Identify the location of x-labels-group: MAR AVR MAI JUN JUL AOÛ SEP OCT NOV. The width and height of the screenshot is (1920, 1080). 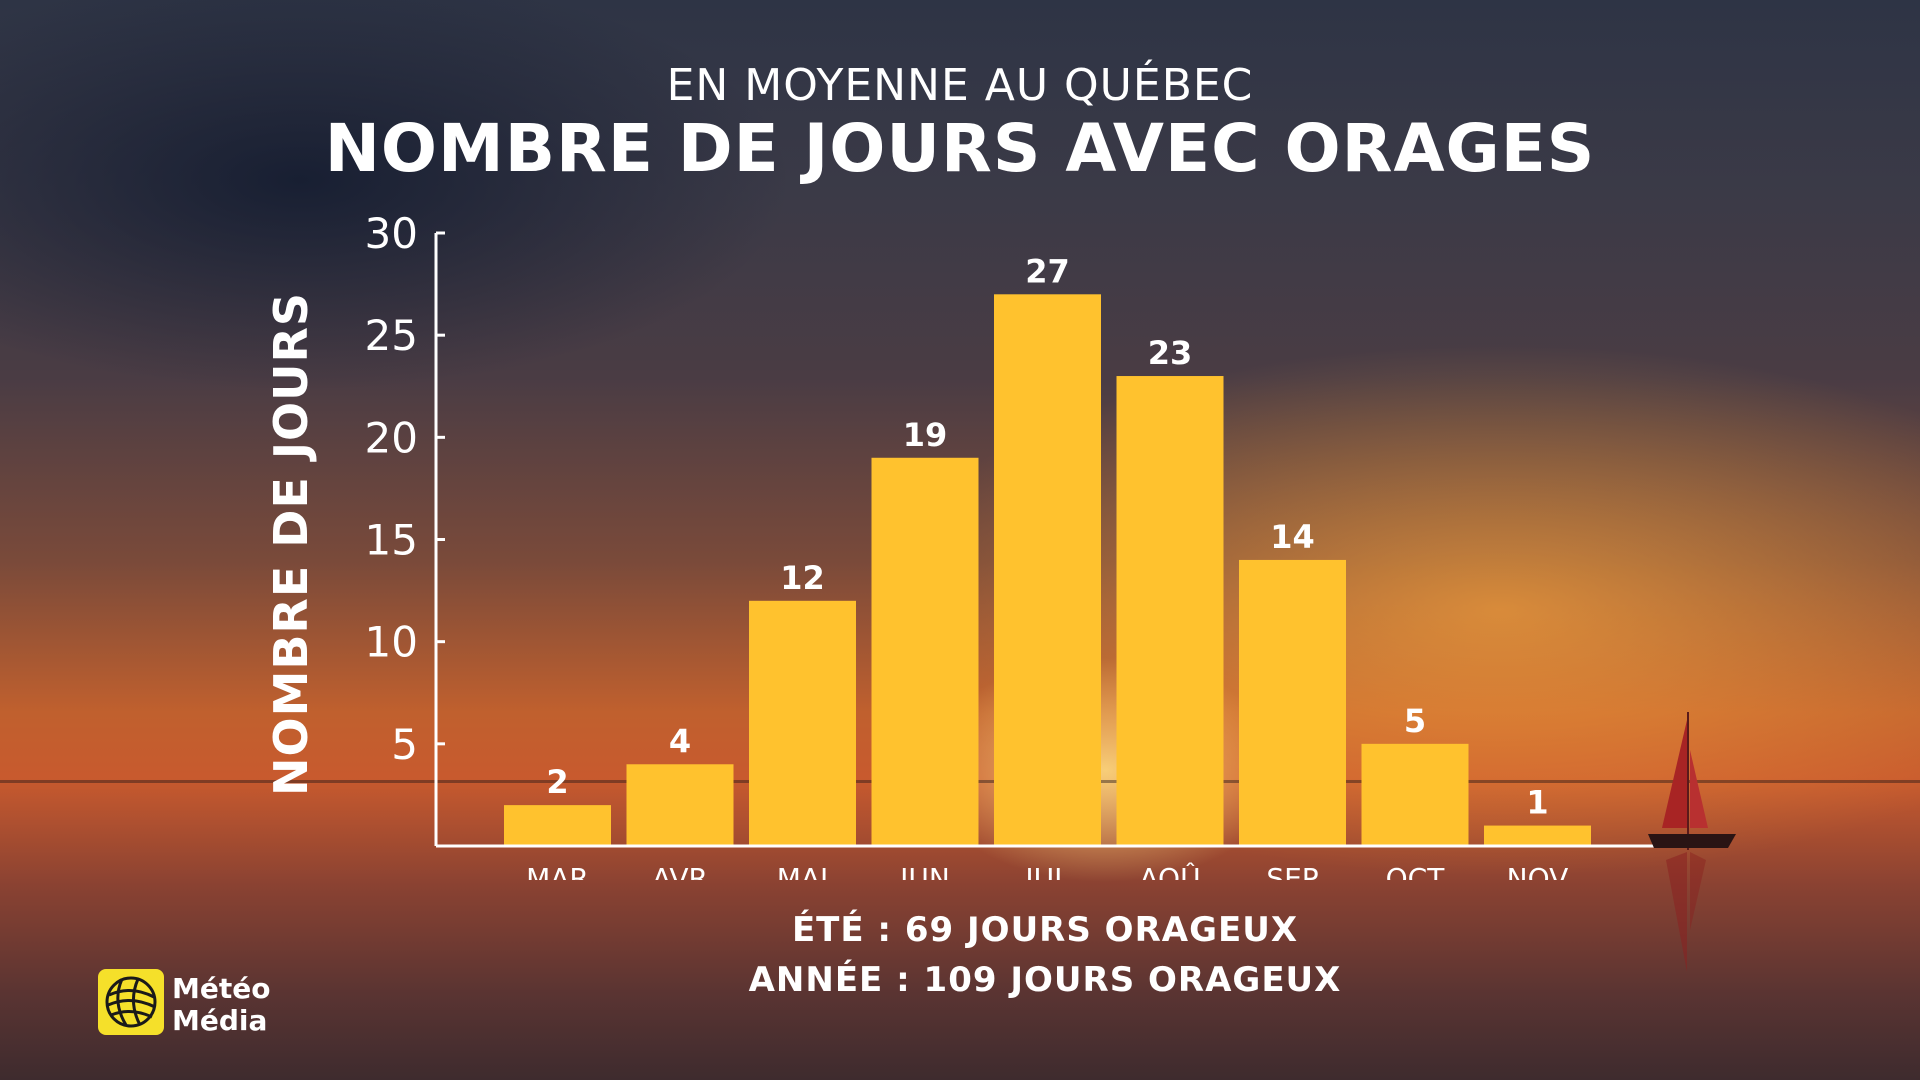
(1047, 870).